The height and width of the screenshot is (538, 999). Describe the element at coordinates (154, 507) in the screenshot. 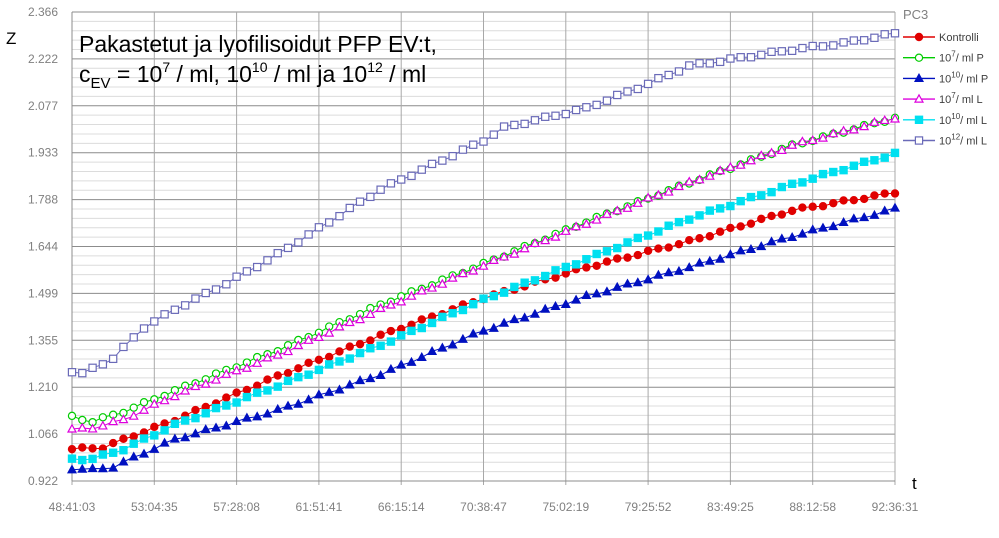

I see `x-tick-label: 53:04:35` at that location.